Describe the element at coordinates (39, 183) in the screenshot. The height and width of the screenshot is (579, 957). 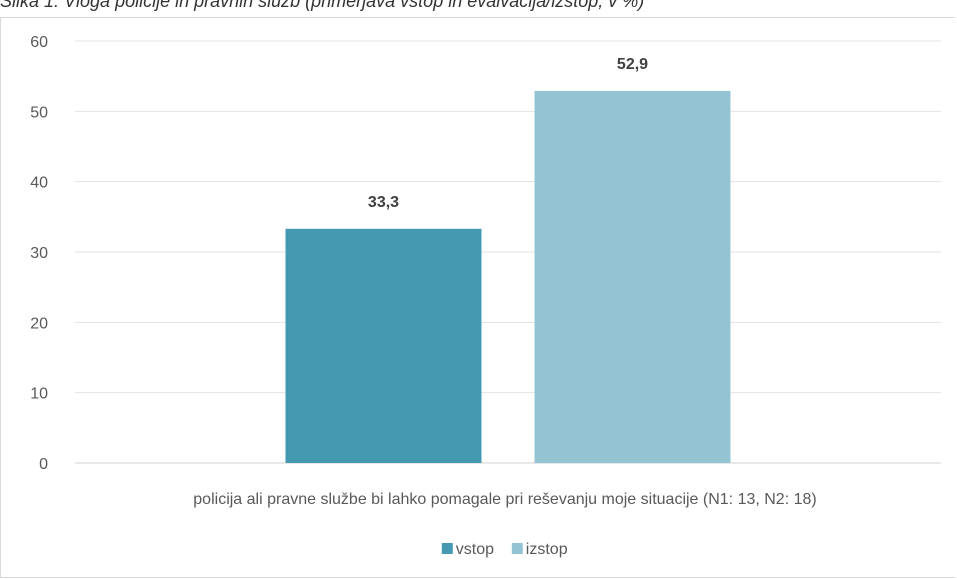
I see `y-tick-label: 40` at that location.